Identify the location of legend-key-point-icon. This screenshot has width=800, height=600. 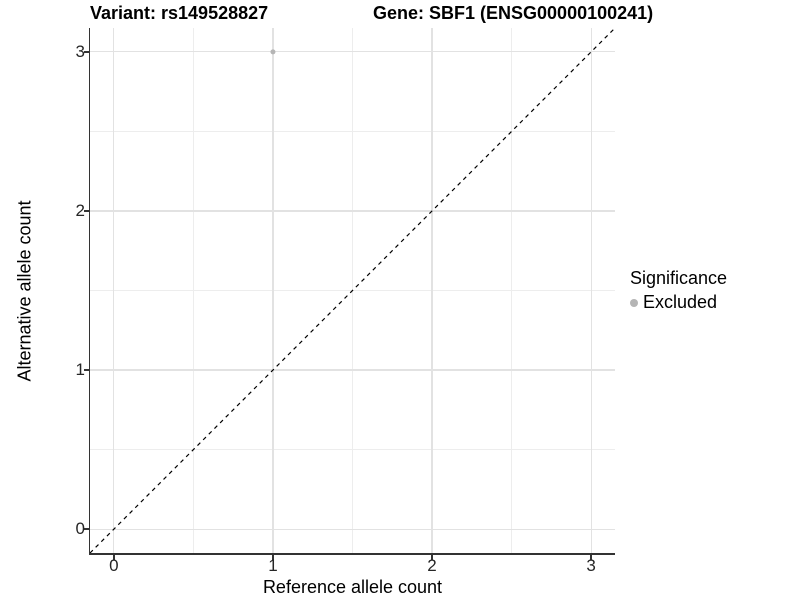
(634, 302).